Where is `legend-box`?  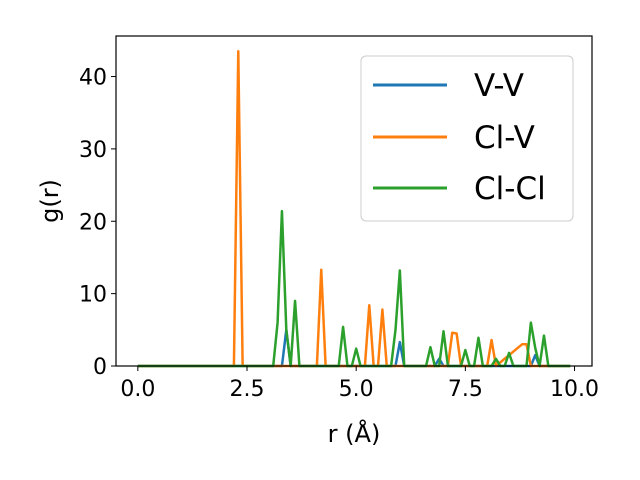 legend-box is located at coordinates (467, 138).